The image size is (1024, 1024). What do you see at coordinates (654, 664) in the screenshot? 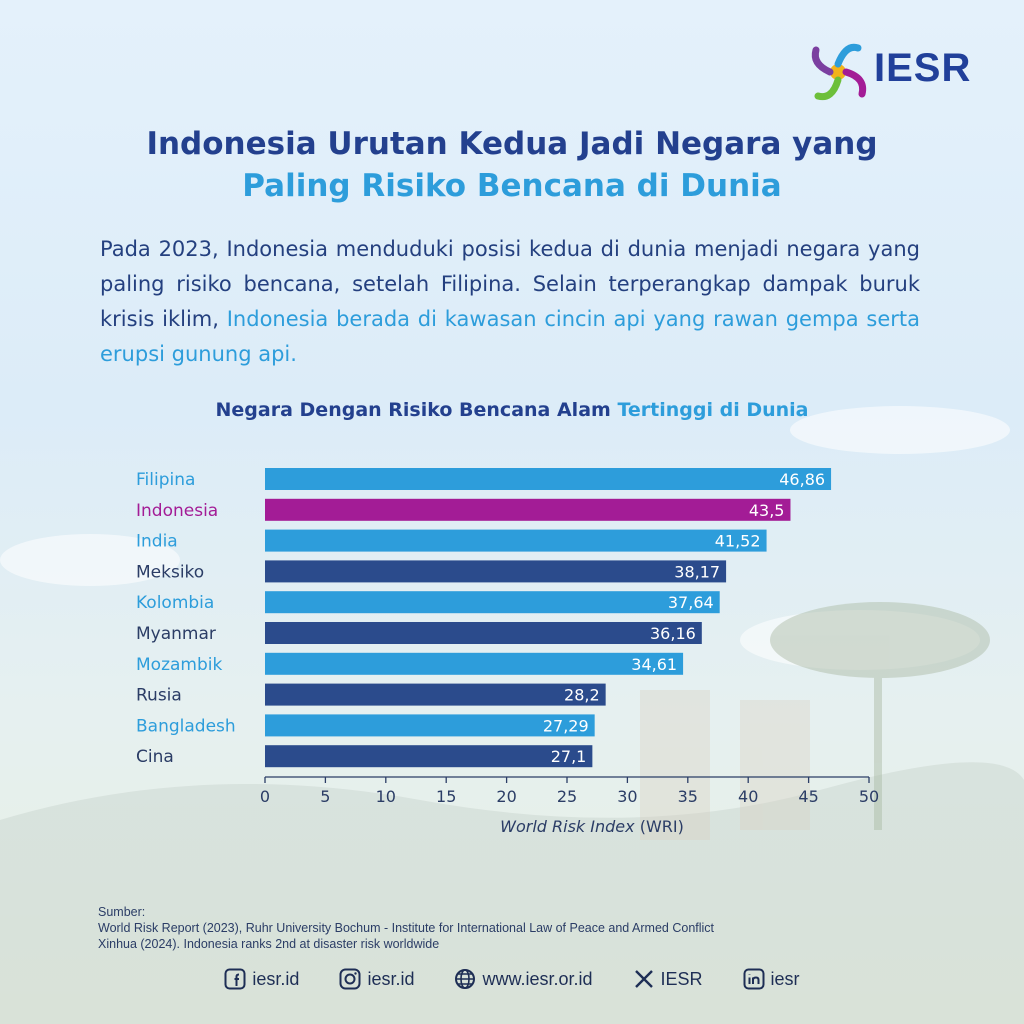
I see `data-label: 34,61` at bounding box center [654, 664].